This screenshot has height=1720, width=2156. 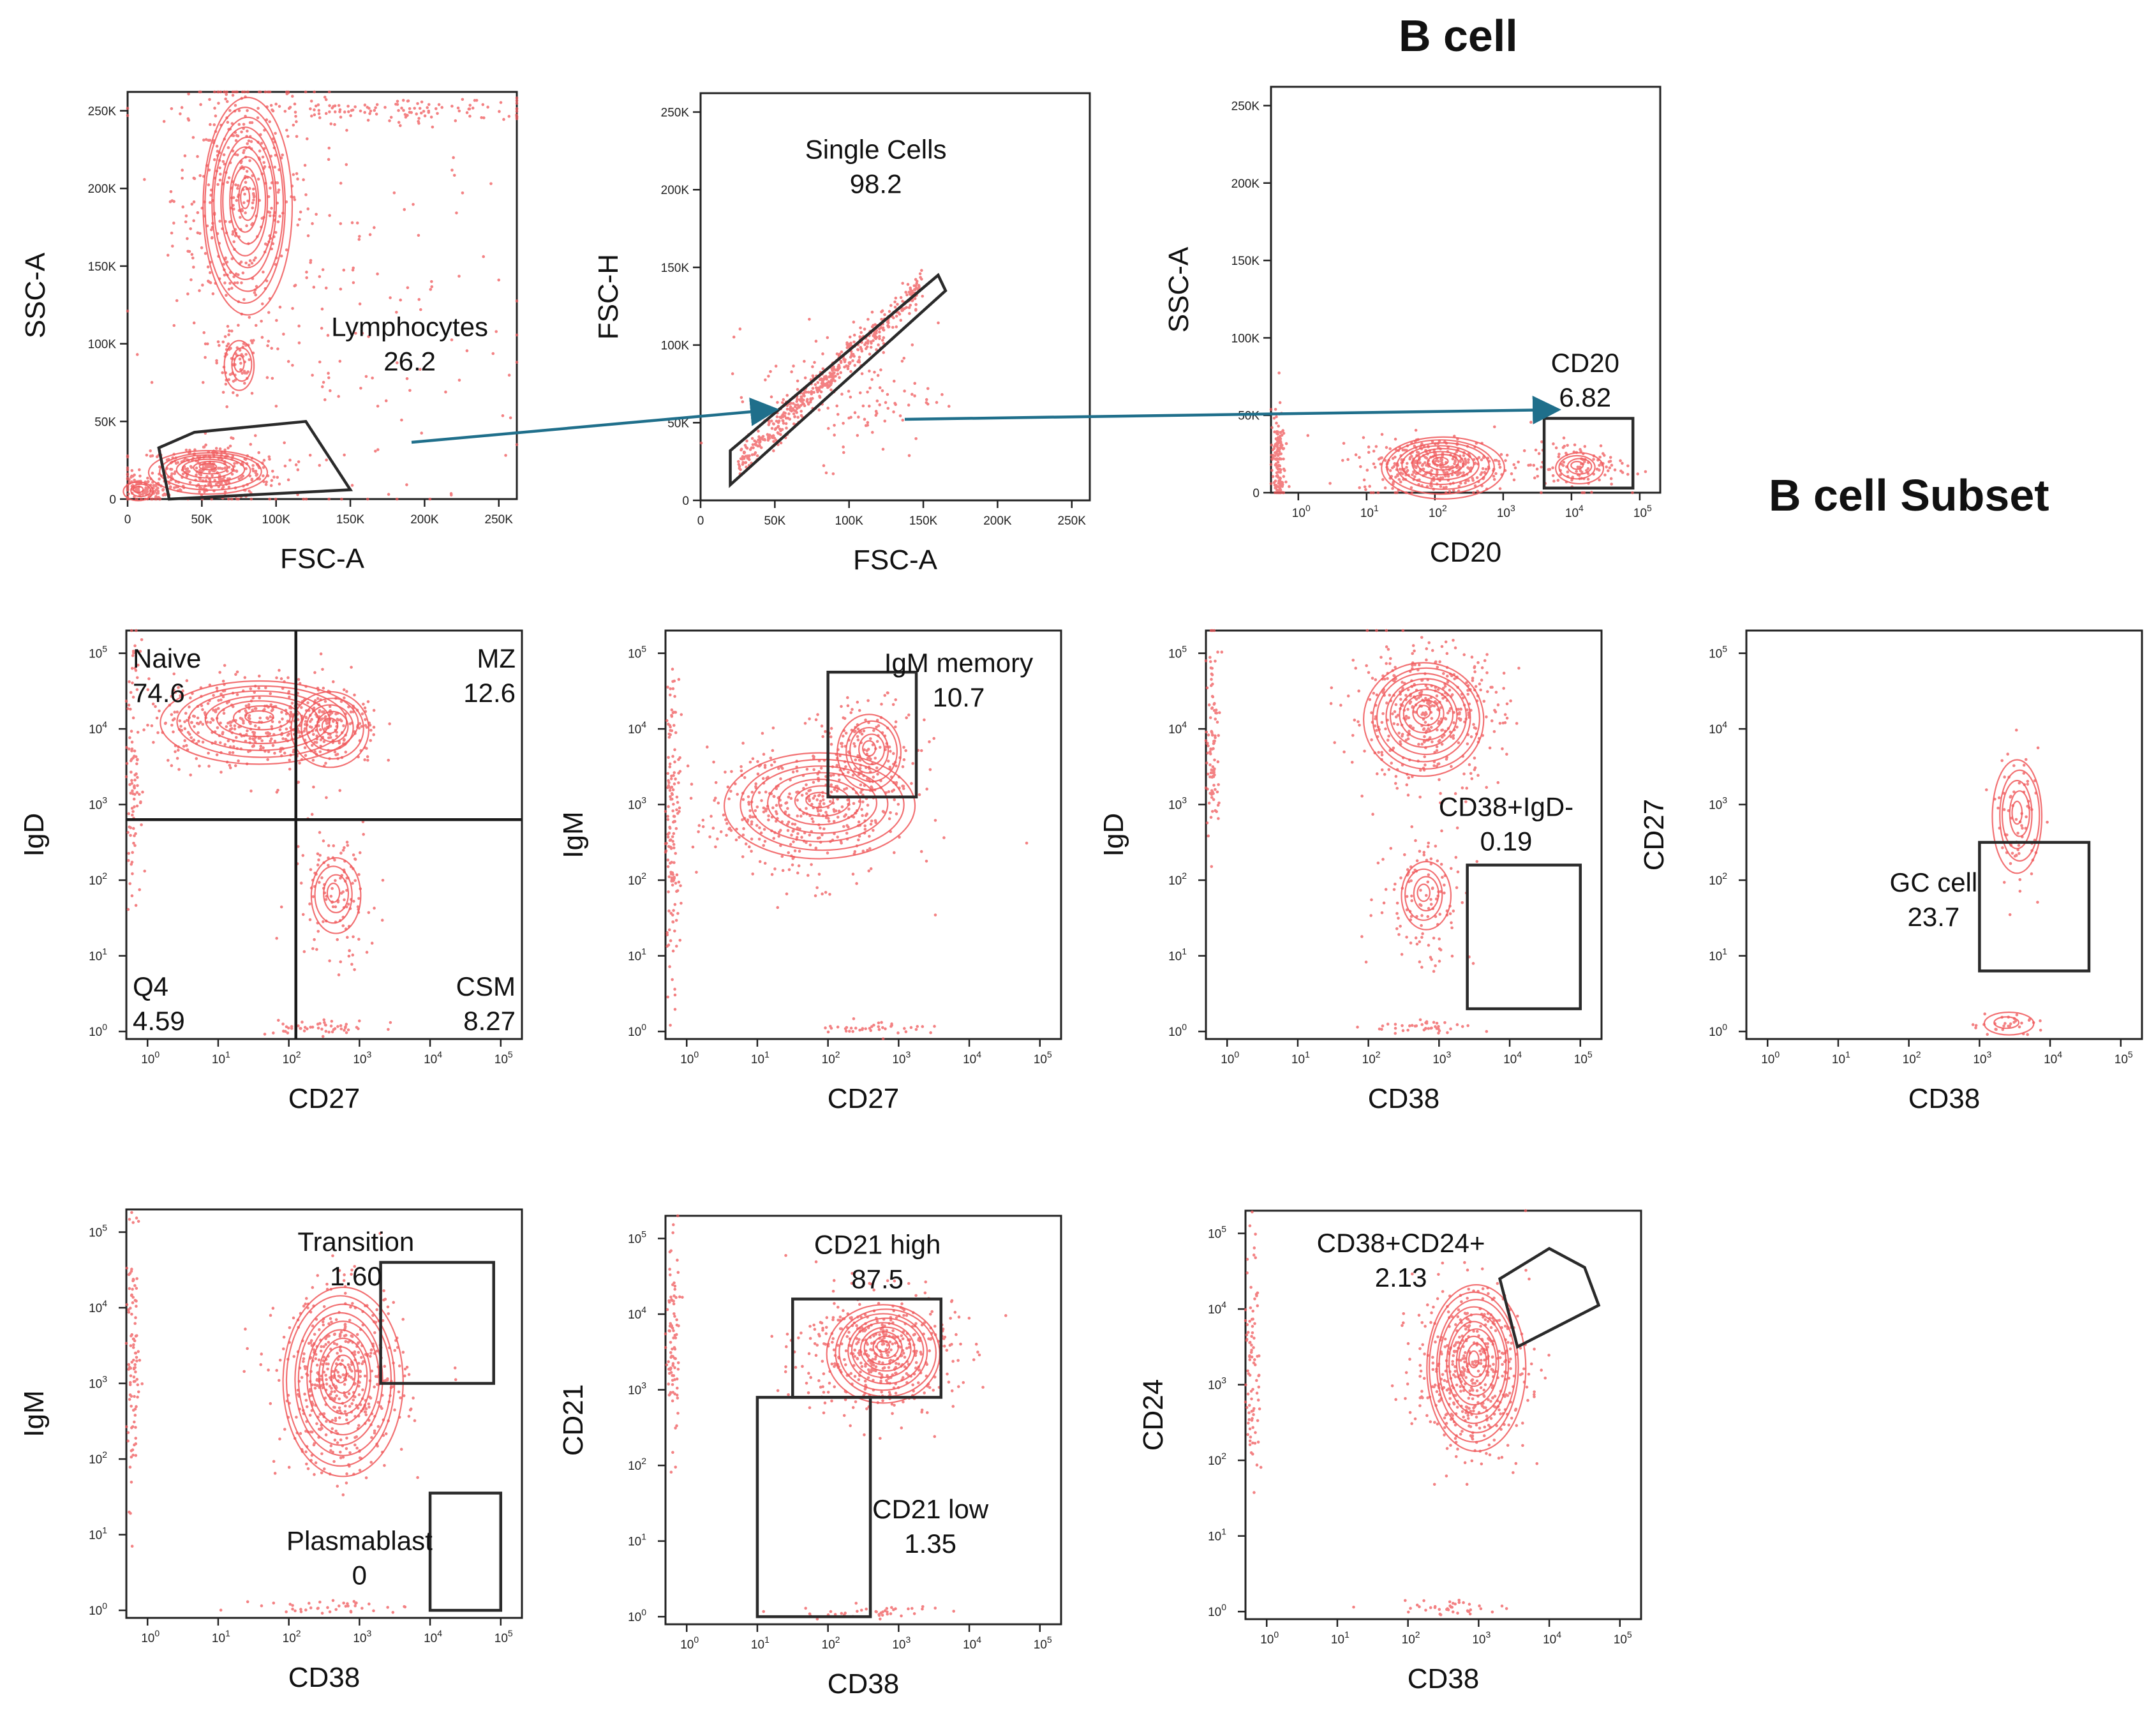 What do you see at coordinates (1230, 1057) in the screenshot?
I see `x-tick-label: 100` at bounding box center [1230, 1057].